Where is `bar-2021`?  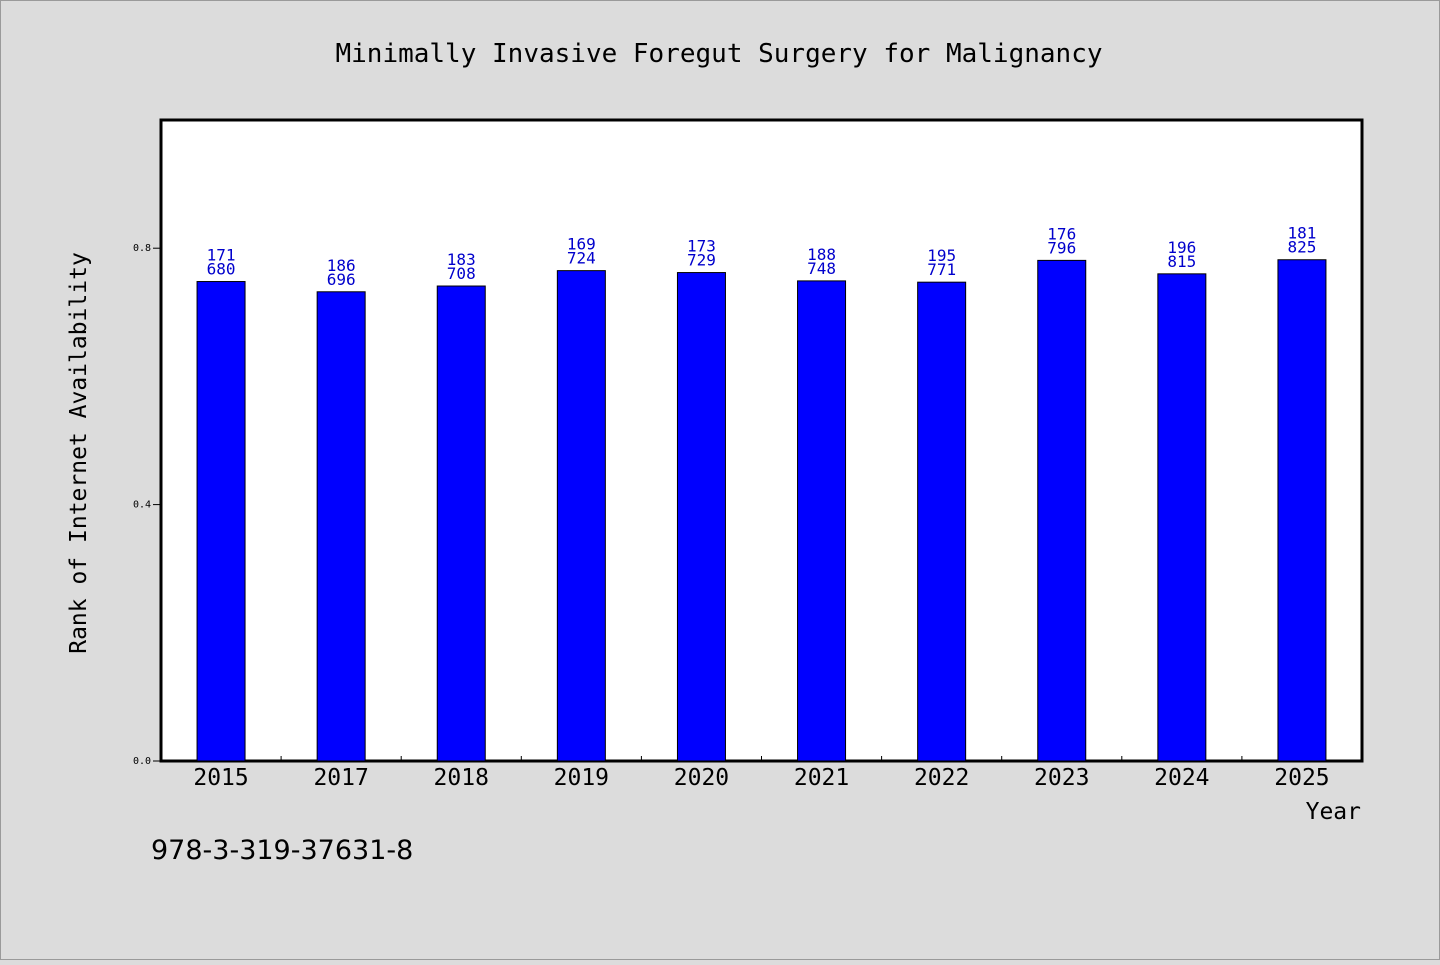
bar-2021 is located at coordinates (822, 521).